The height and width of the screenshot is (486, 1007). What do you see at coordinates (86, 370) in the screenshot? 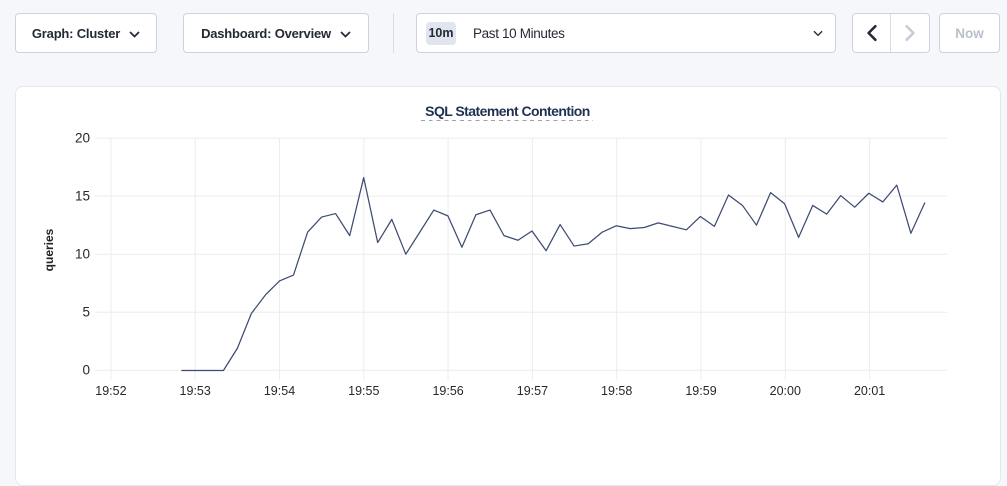
I see `svg-text: 0` at bounding box center [86, 370].